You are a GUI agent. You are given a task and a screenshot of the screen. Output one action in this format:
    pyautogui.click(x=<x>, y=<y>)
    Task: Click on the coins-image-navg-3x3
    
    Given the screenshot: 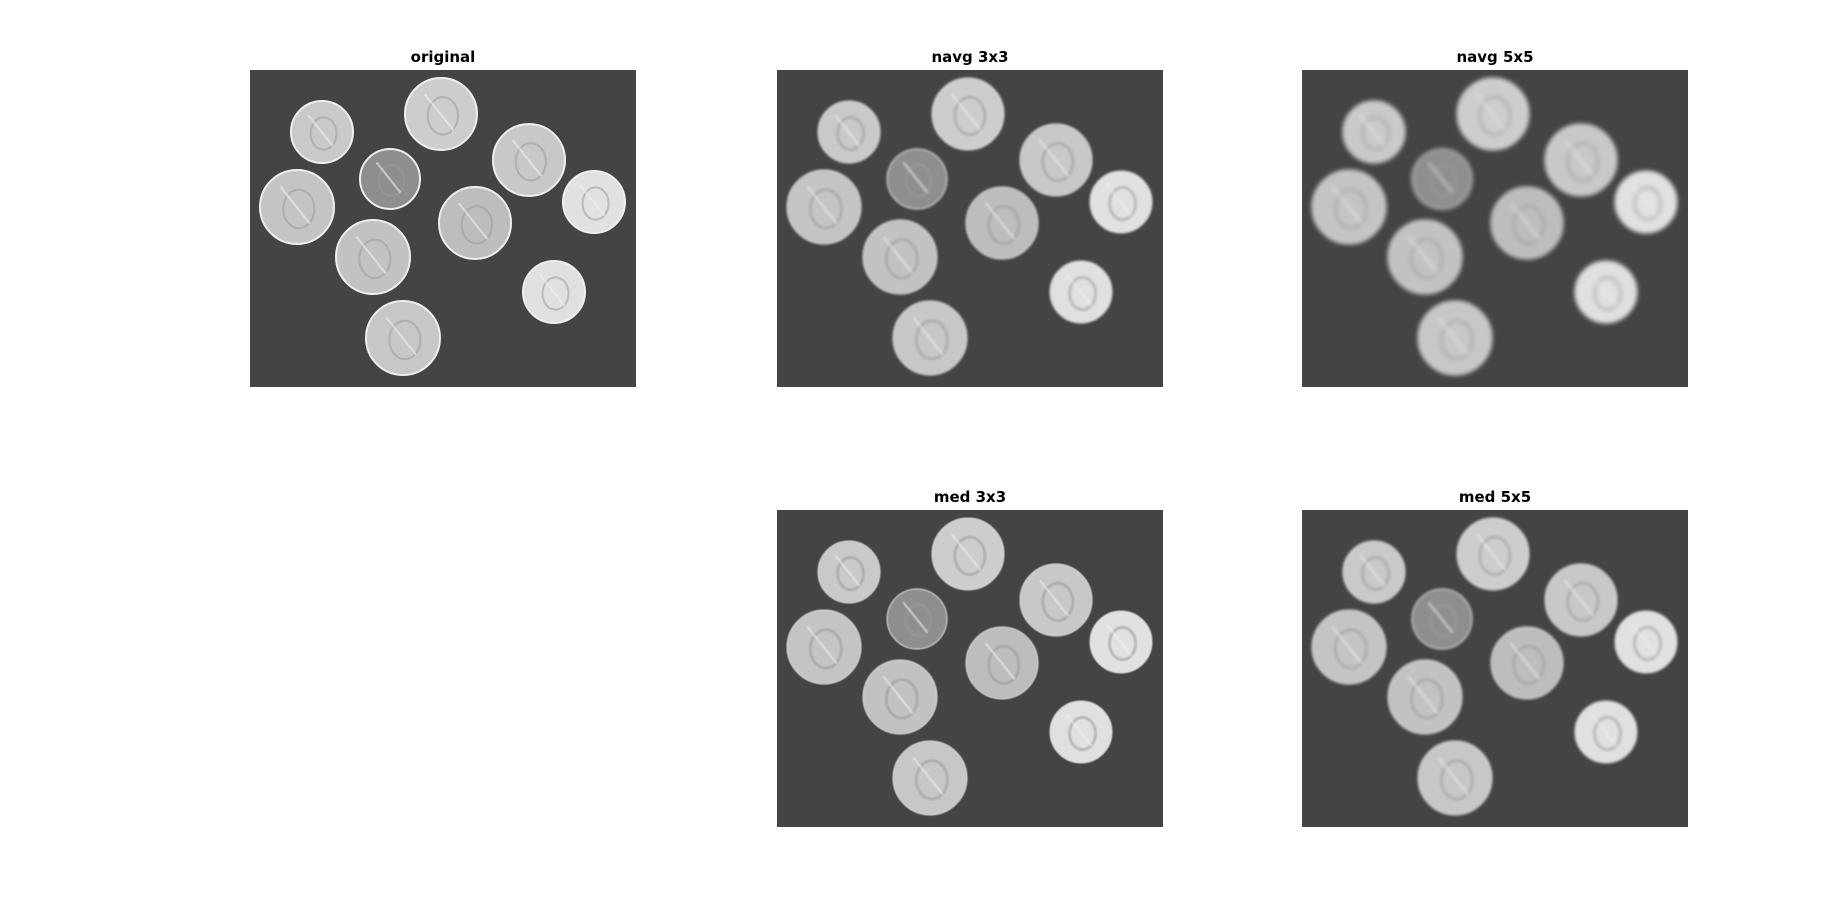 What is the action you would take?
    pyautogui.click(x=970, y=228)
    